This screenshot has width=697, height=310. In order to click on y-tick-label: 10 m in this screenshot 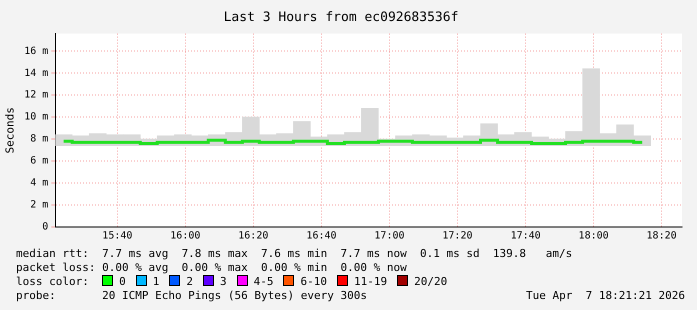, I will do `click(36, 117)`.